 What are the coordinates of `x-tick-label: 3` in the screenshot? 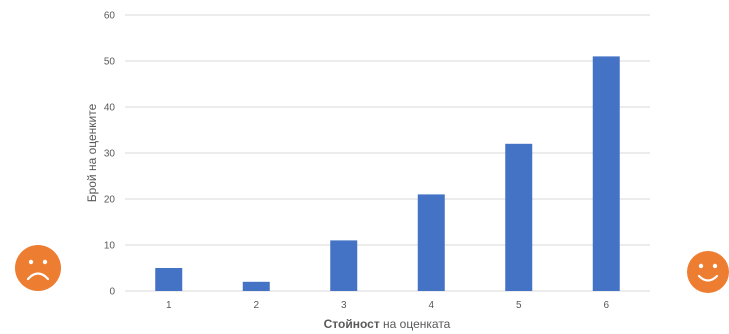 It's located at (344, 305).